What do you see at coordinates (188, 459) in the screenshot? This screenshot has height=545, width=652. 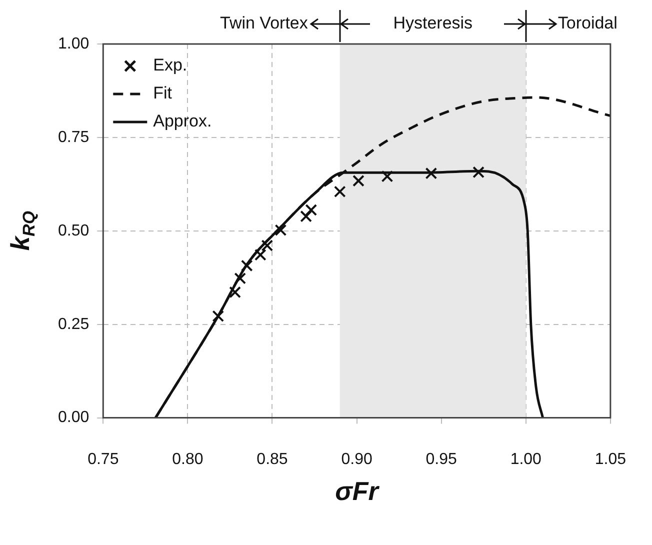 I see `x-tick-label: 0.80` at bounding box center [188, 459].